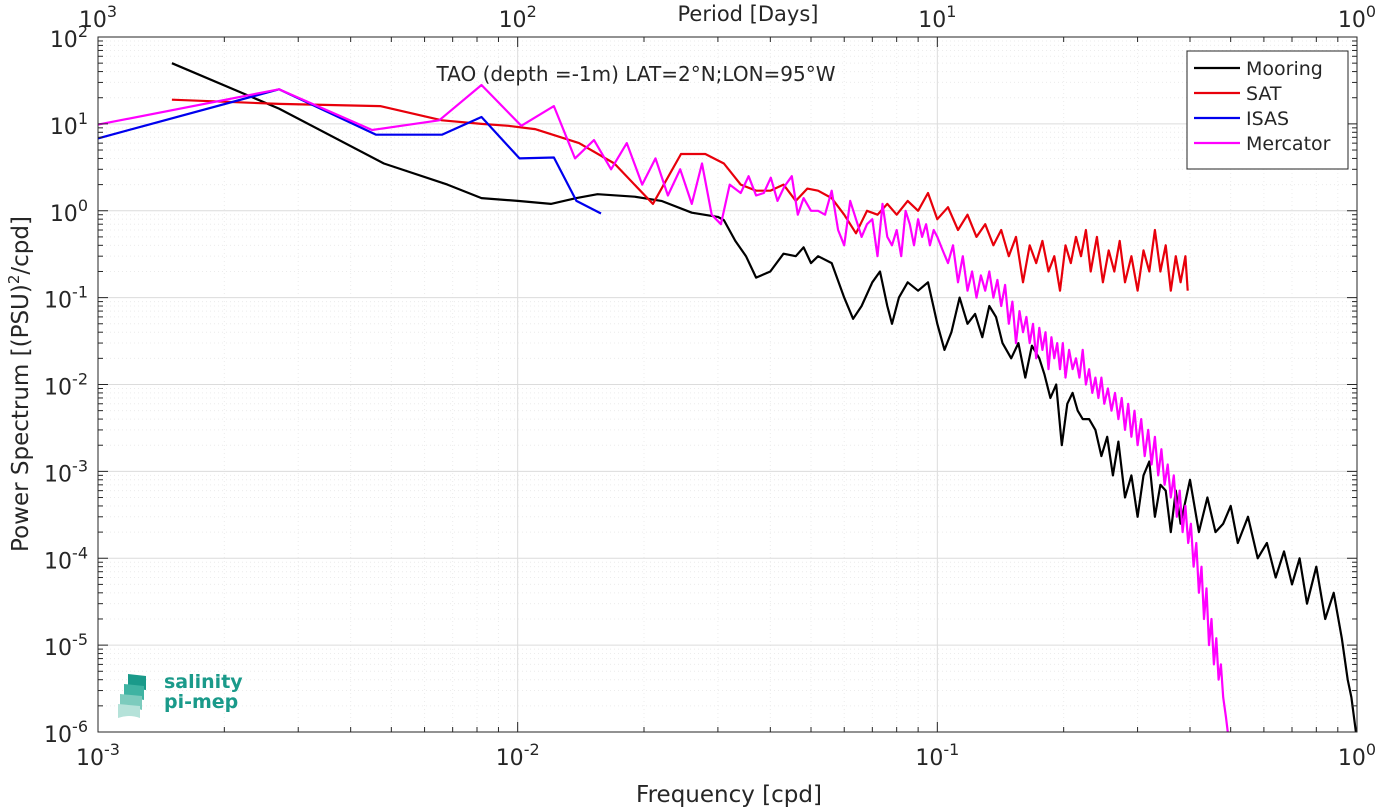 The image size is (1383, 809). I want to click on y-axis-label: Power Spectrum [(PSU)2/cpd], so click(19, 384).